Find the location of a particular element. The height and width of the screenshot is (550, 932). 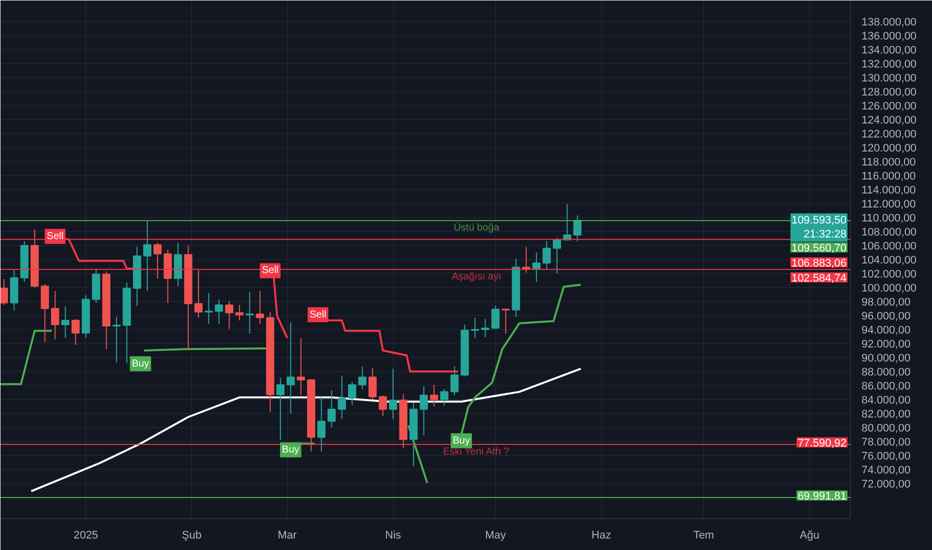

y-tick-label: 80.000,00 is located at coordinates (886, 428).